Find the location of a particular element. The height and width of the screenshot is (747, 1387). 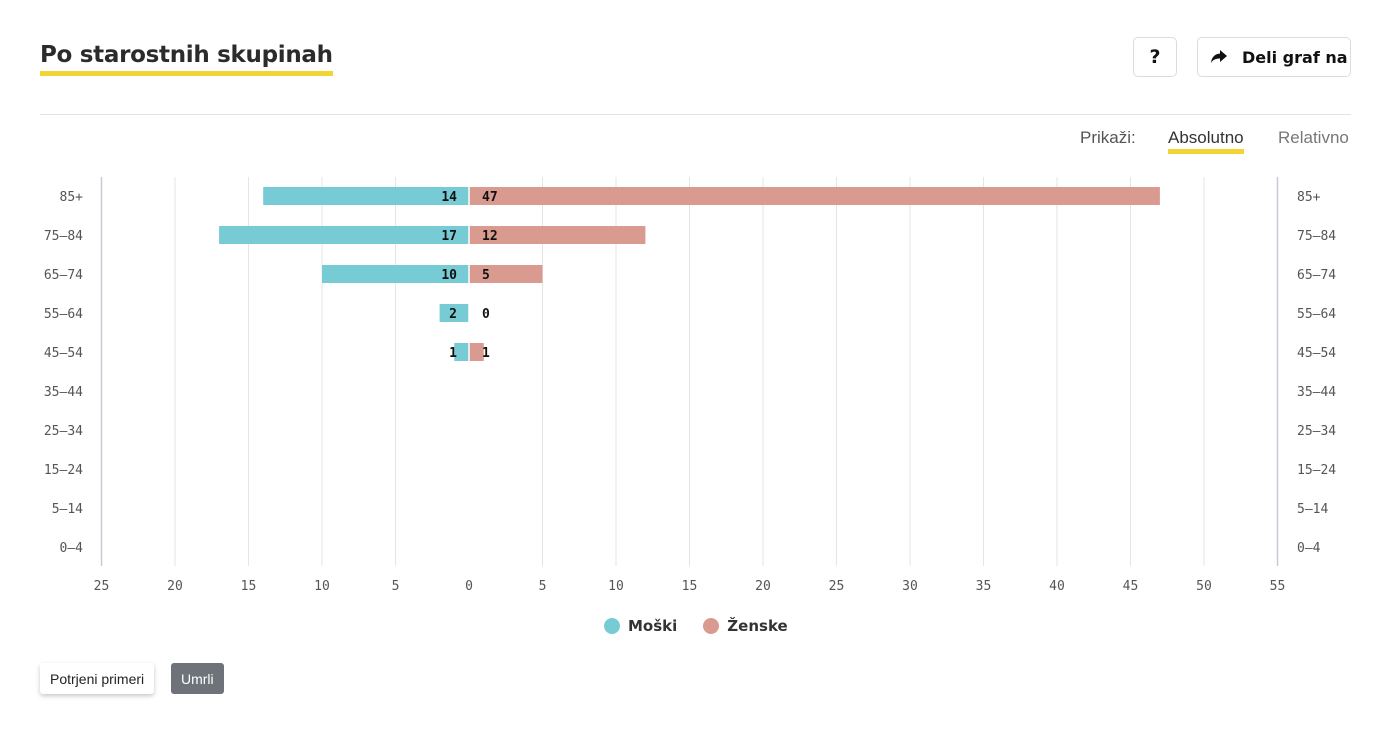

x-tick-label: 55 is located at coordinates (1278, 586).